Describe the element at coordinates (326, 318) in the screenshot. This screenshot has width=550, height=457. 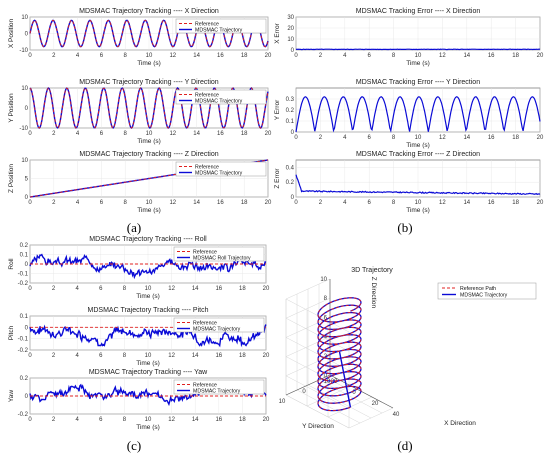
I see `z-tick-label: 6` at that location.